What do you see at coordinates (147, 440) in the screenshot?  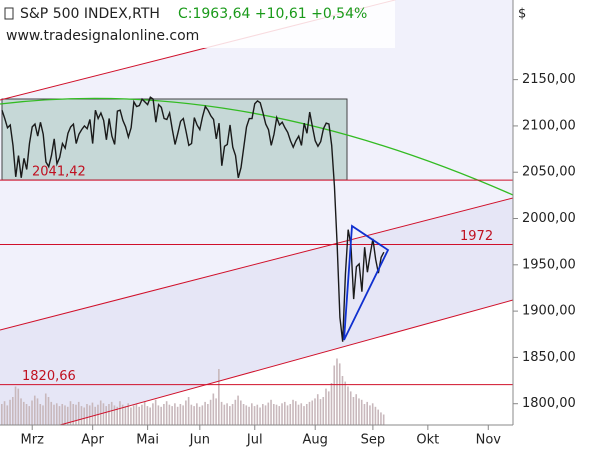 I see `x-tick-label: Mai` at bounding box center [147, 440].